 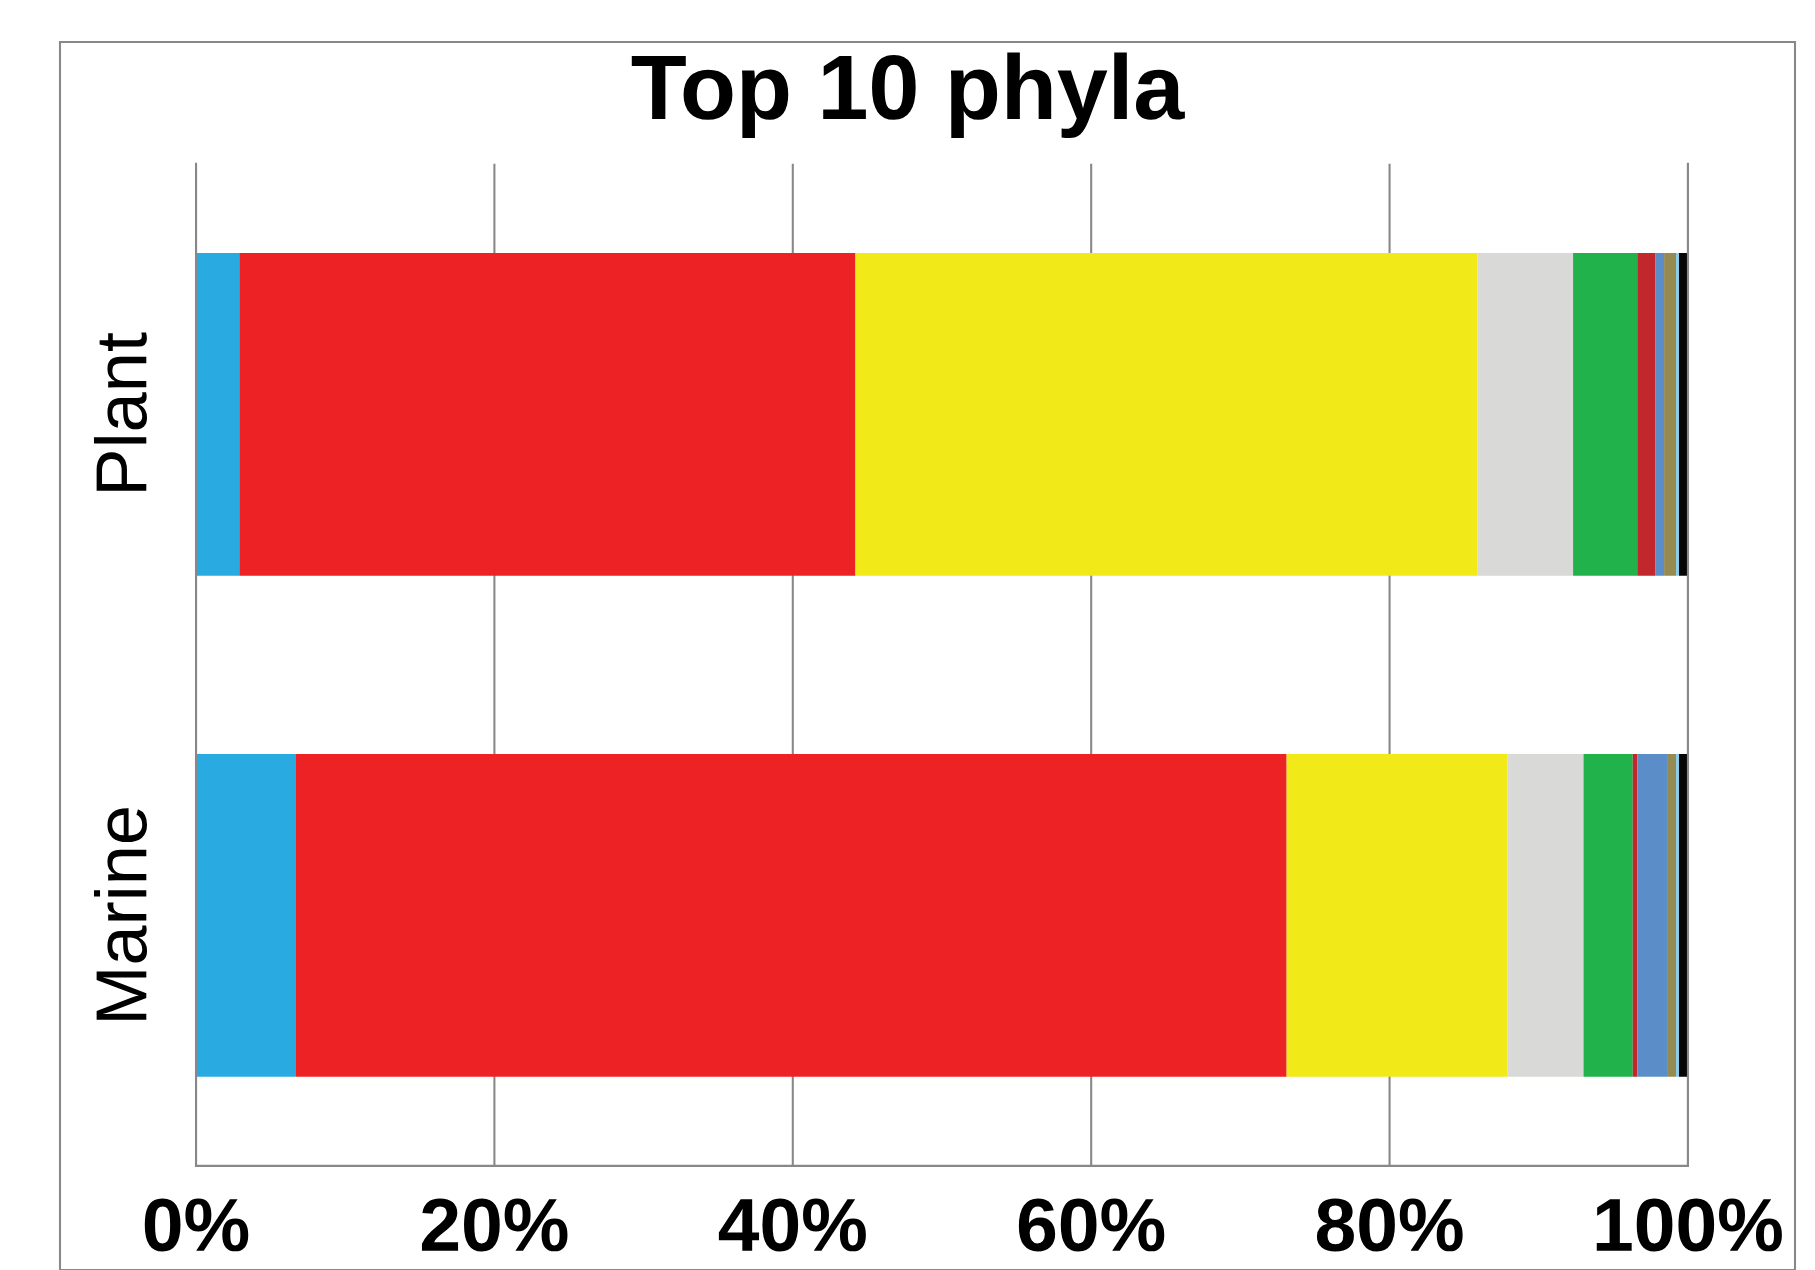 What do you see at coordinates (1689, 1225) in the screenshot?
I see `x-tick-label: 100%` at bounding box center [1689, 1225].